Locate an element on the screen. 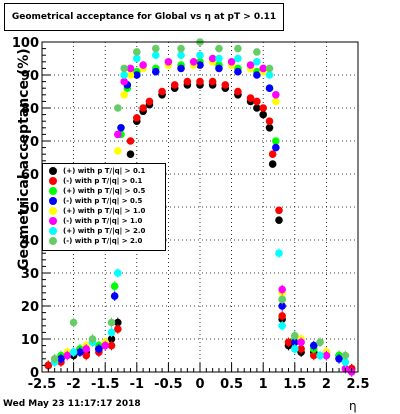  legend-entry: (+) with p T/|q| > 0.5 is located at coordinates (104, 191).